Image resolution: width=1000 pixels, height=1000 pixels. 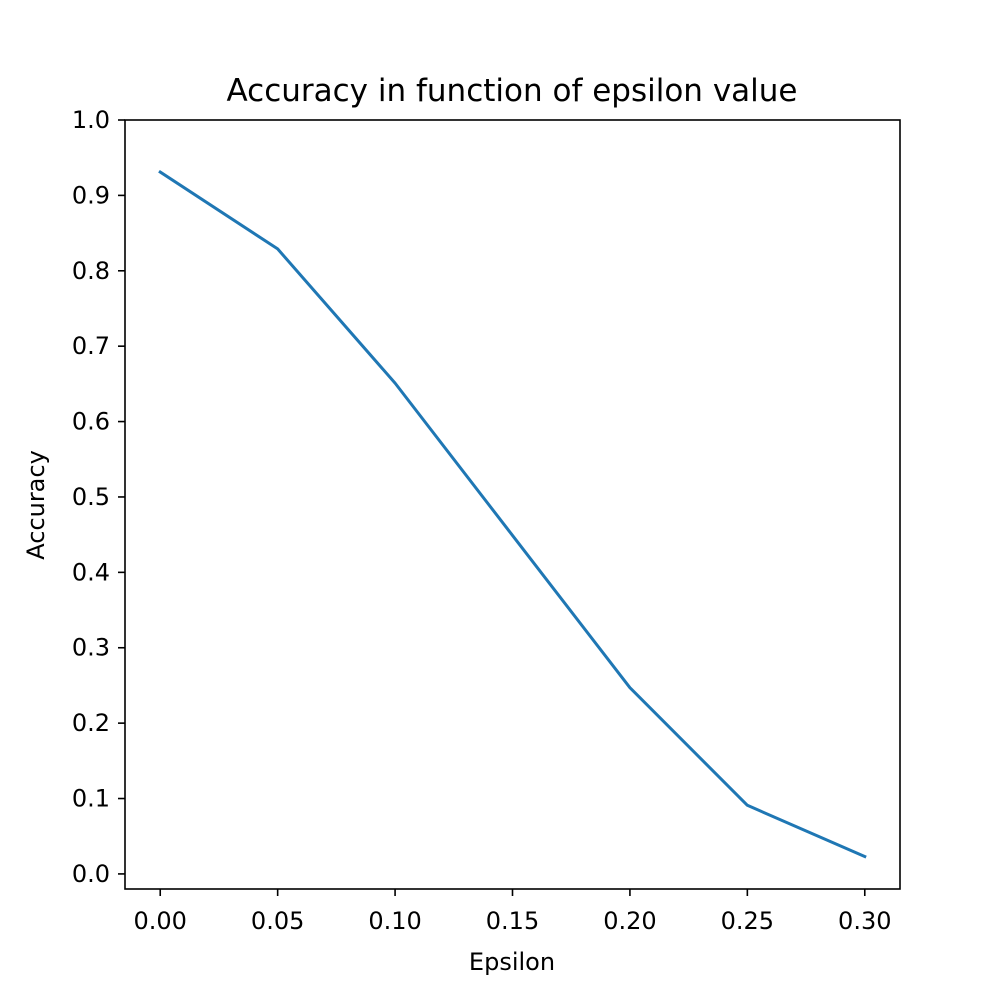 I want to click on x-tick-label: 0.00, so click(x=160, y=921).